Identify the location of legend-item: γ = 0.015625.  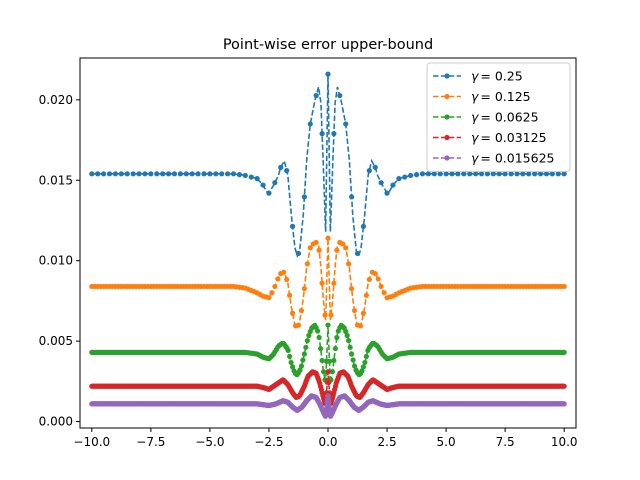
(494, 158).